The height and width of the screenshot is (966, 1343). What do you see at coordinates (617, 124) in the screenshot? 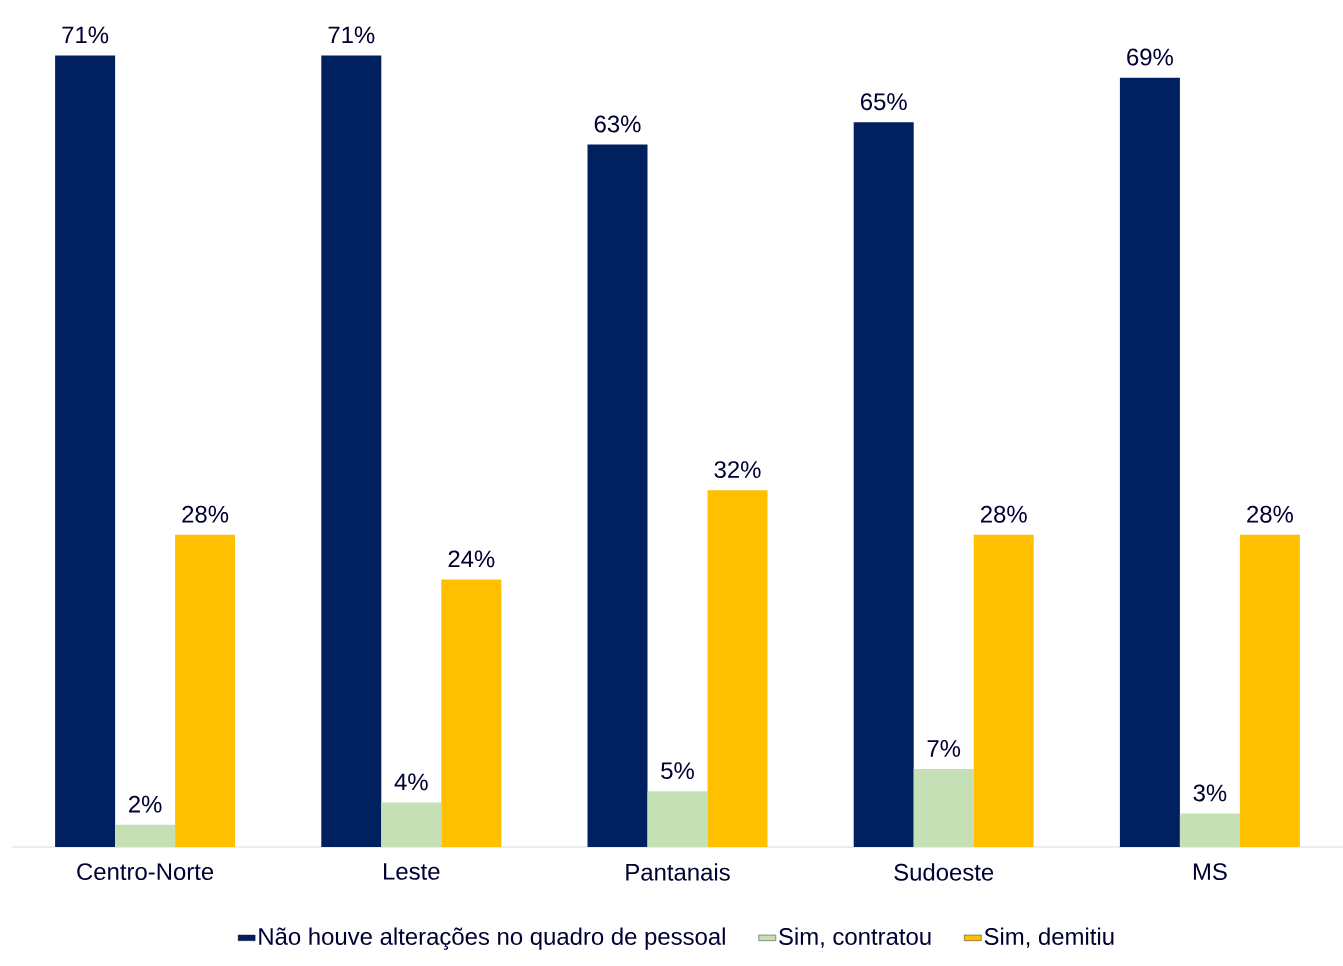
I see `data-label: 63%` at bounding box center [617, 124].